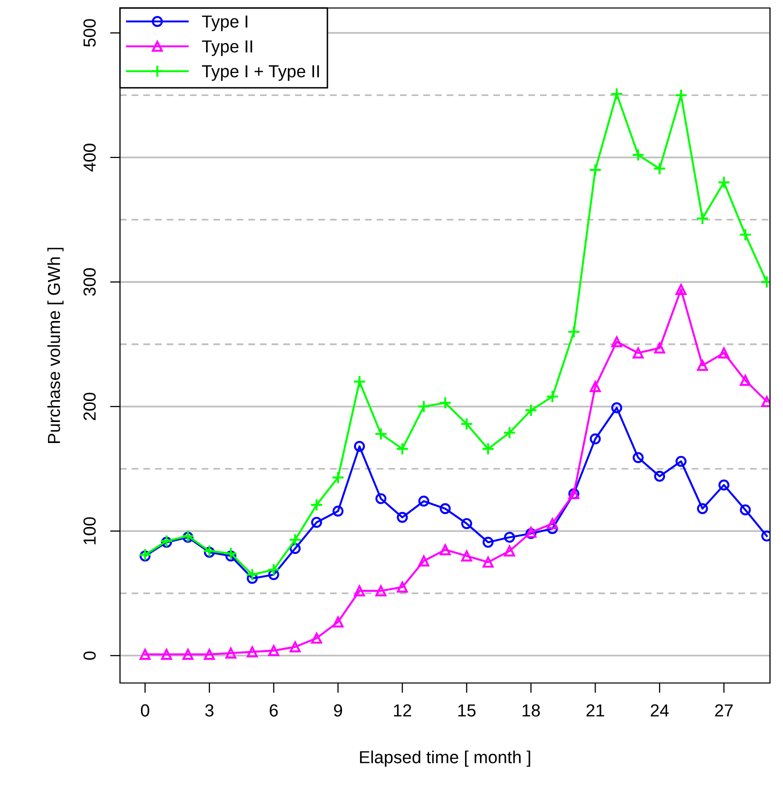  What do you see at coordinates (145, 710) in the screenshot?
I see `x-tick-label: 0` at bounding box center [145, 710].